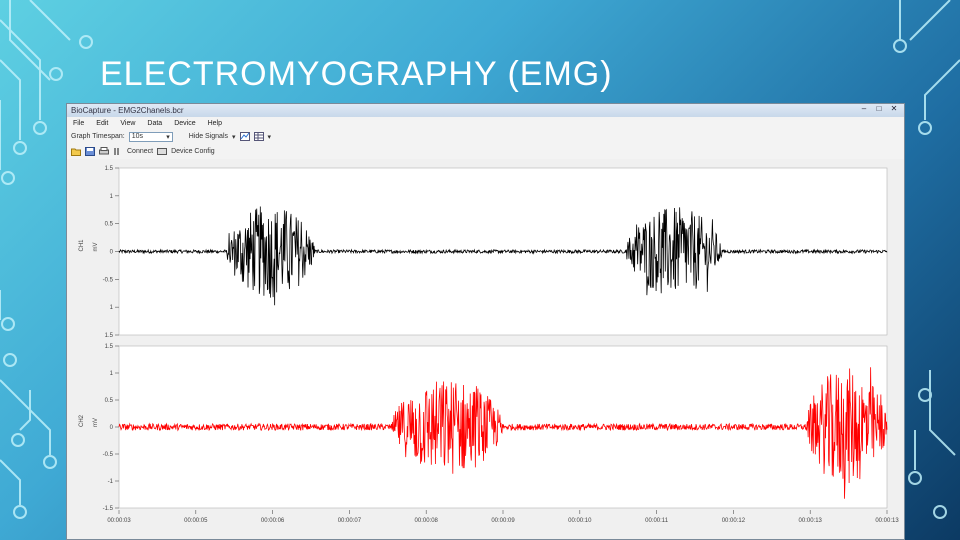 The height and width of the screenshot is (540, 960). I want to click on x-tick-label: 00:00:12, so click(734, 521).